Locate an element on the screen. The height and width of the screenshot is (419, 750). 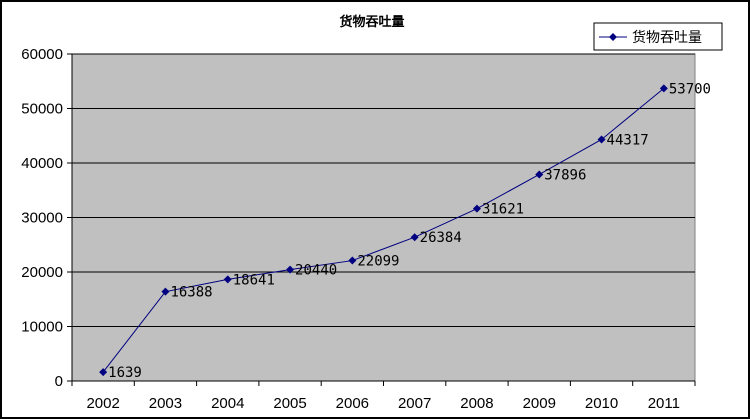
data-label: 22099 is located at coordinates (378, 262).